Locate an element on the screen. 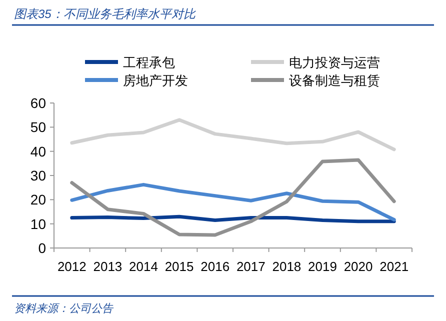 The width and height of the screenshot is (446, 321). legend-label: 电力投资与运营 is located at coordinates (334, 62).